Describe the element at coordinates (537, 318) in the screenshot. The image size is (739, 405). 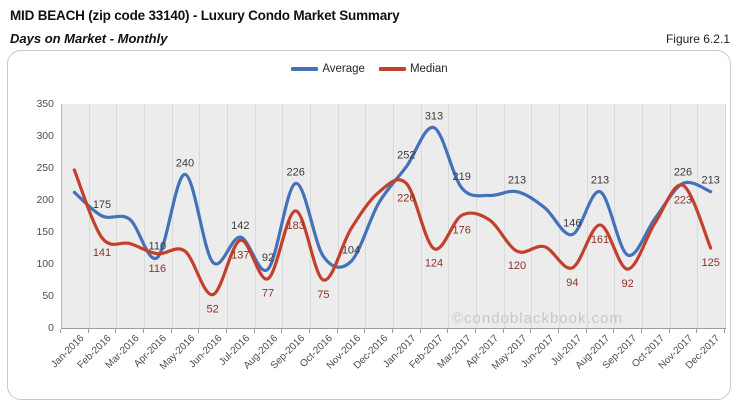
I see `watermark: ©condoblackbook.com` at that location.